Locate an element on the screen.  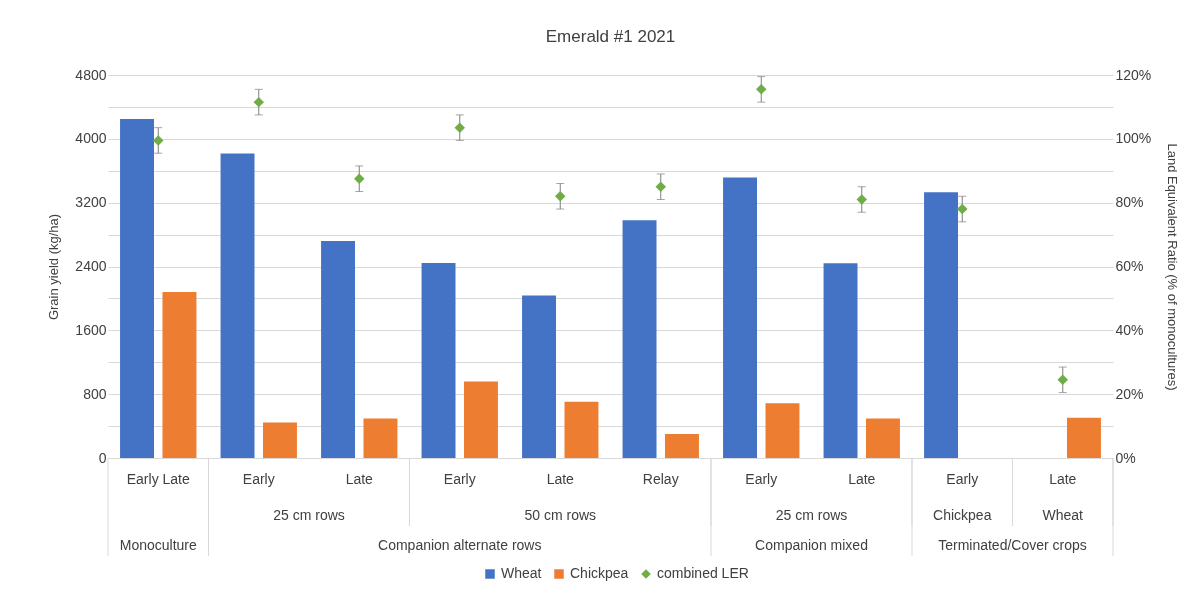
y2-tick-label: 80% is located at coordinates (1129, 202).